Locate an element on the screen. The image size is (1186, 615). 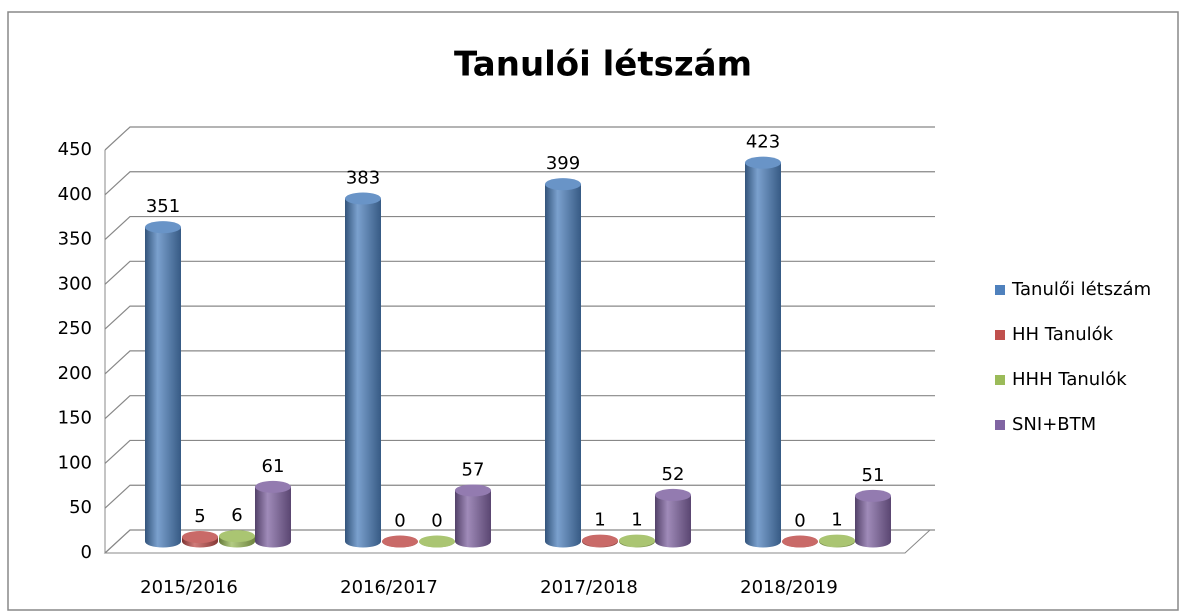
y-tick-label: 100 is located at coordinates (75, 462).